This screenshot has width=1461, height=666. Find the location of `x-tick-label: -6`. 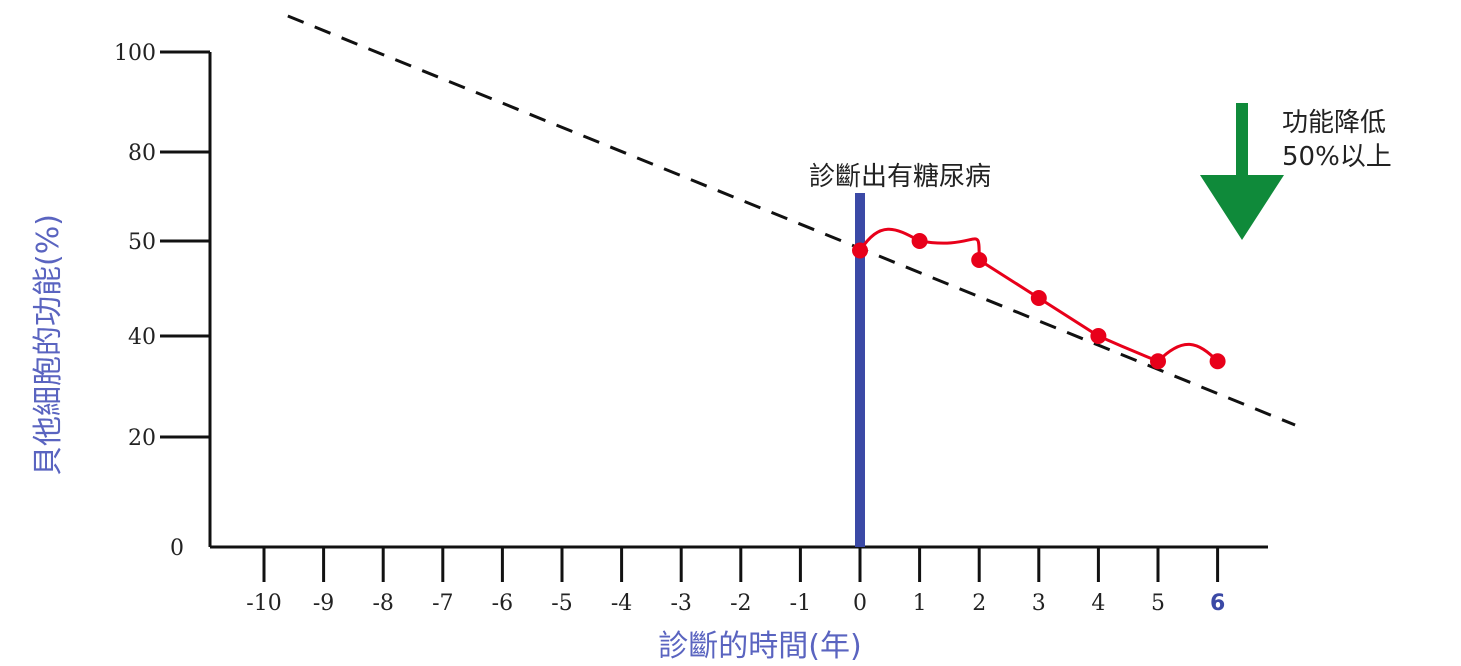

x-tick-label: -6 is located at coordinates (502, 603).